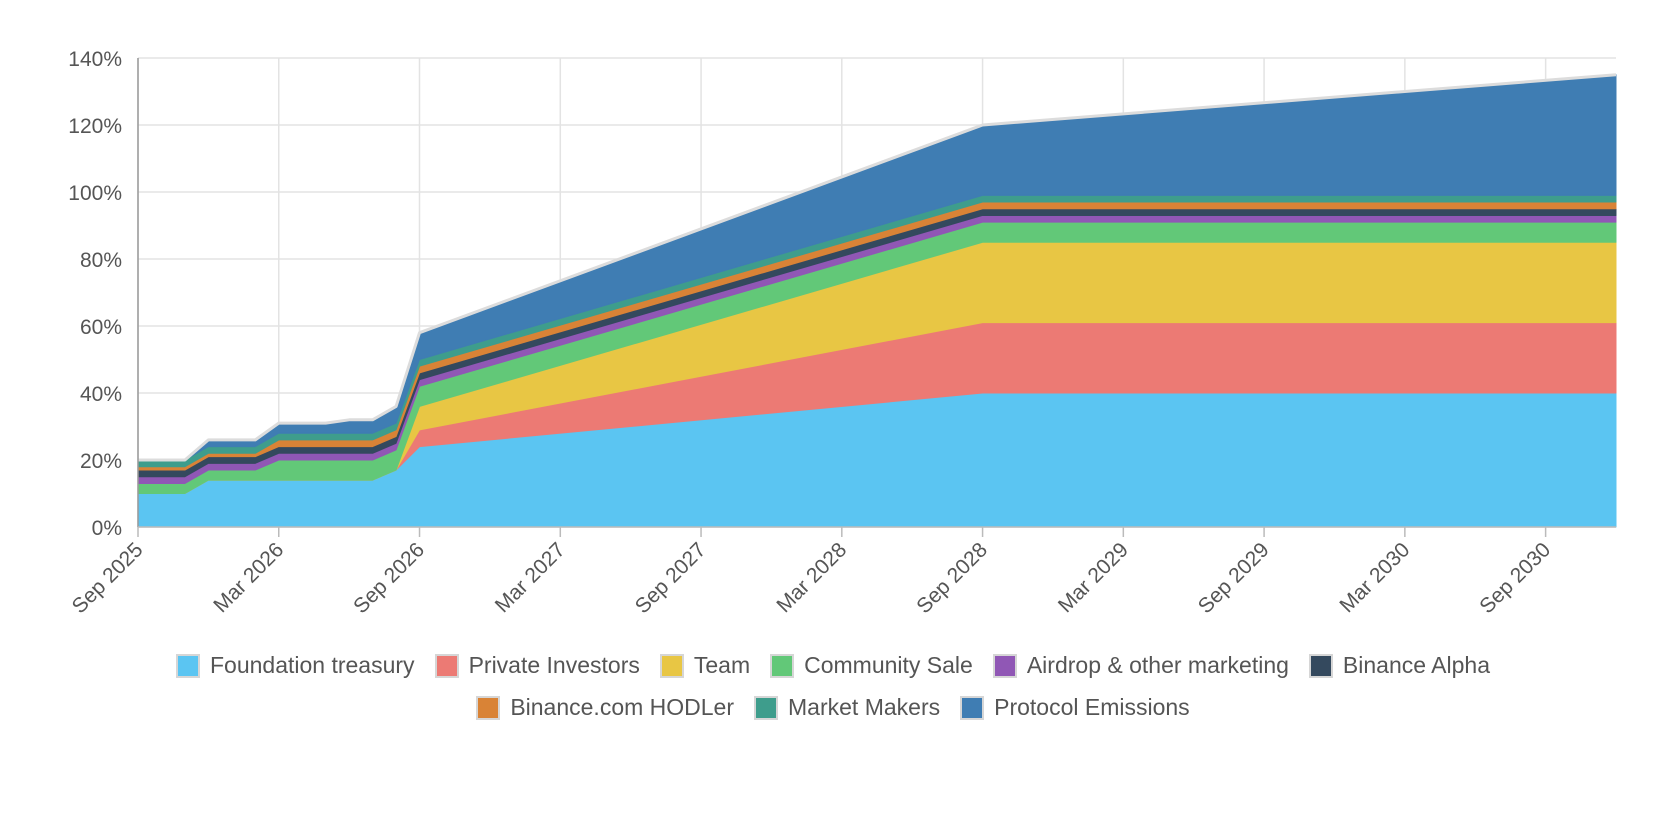 The height and width of the screenshot is (826, 1666). I want to click on x-tick-label: Sep 2026, so click(389, 578).